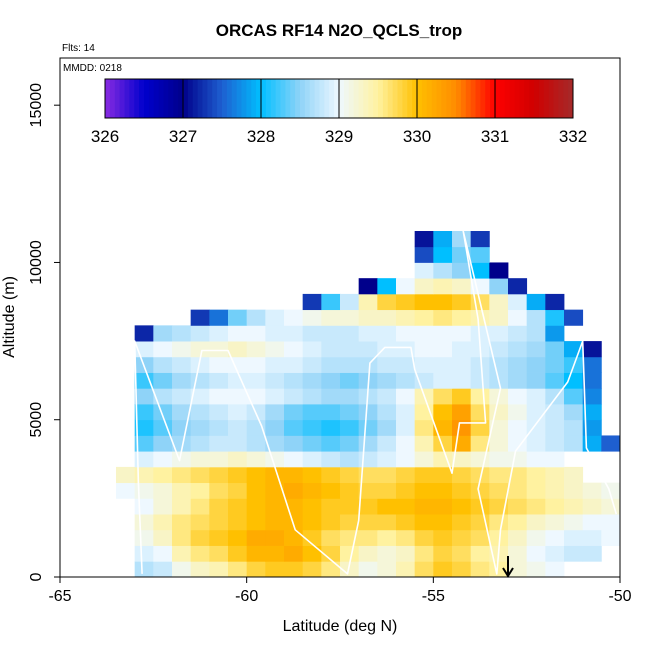  Describe the element at coordinates (433, 596) in the screenshot. I see `x-tick-label: -55` at that location.